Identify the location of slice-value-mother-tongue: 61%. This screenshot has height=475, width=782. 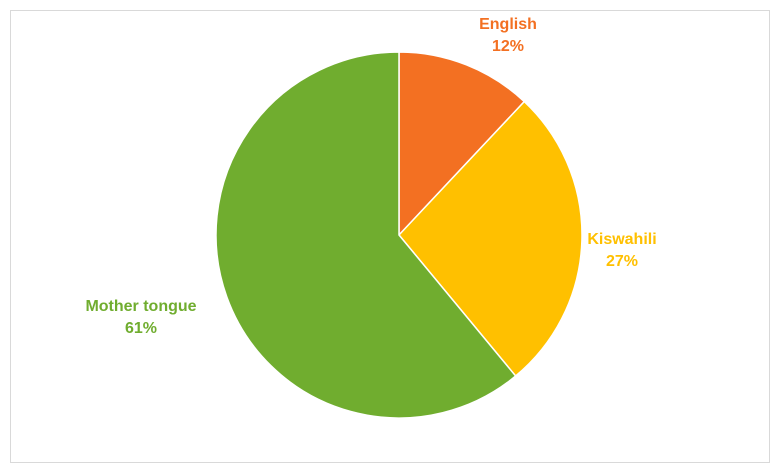
(141, 328).